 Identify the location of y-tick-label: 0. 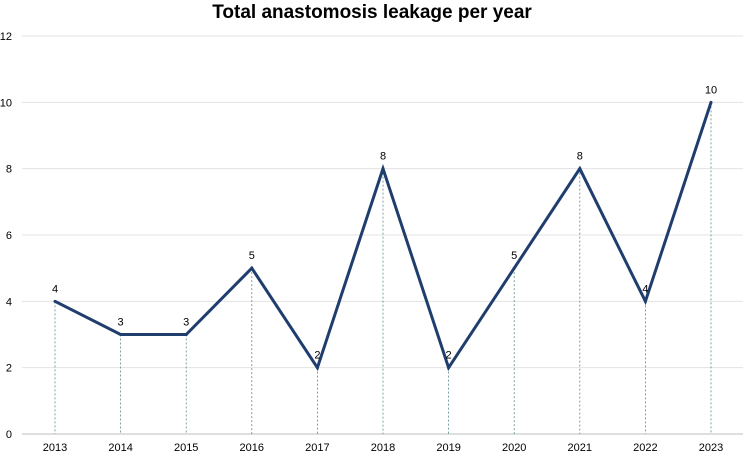
(9, 435).